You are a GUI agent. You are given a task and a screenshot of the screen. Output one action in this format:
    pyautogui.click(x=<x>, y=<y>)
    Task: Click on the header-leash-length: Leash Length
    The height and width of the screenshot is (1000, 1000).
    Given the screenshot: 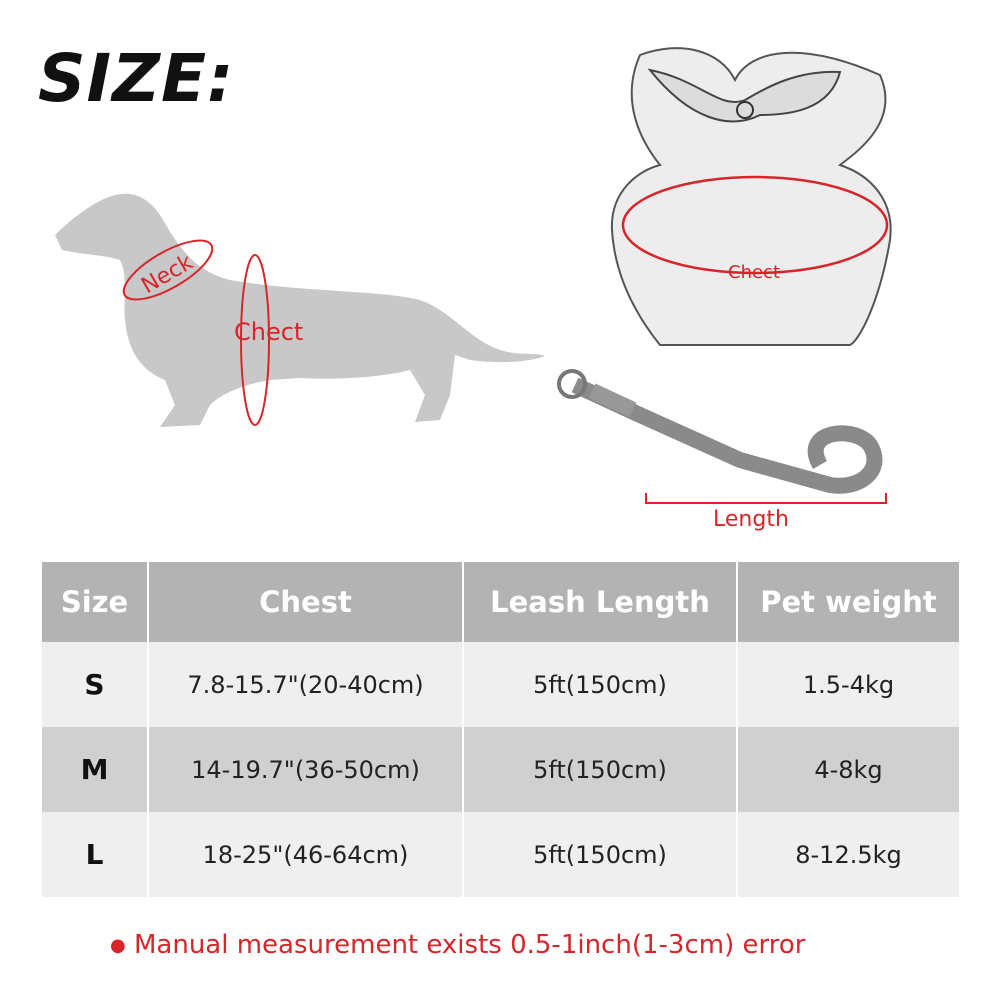 What is the action you would take?
    pyautogui.click(x=600, y=602)
    